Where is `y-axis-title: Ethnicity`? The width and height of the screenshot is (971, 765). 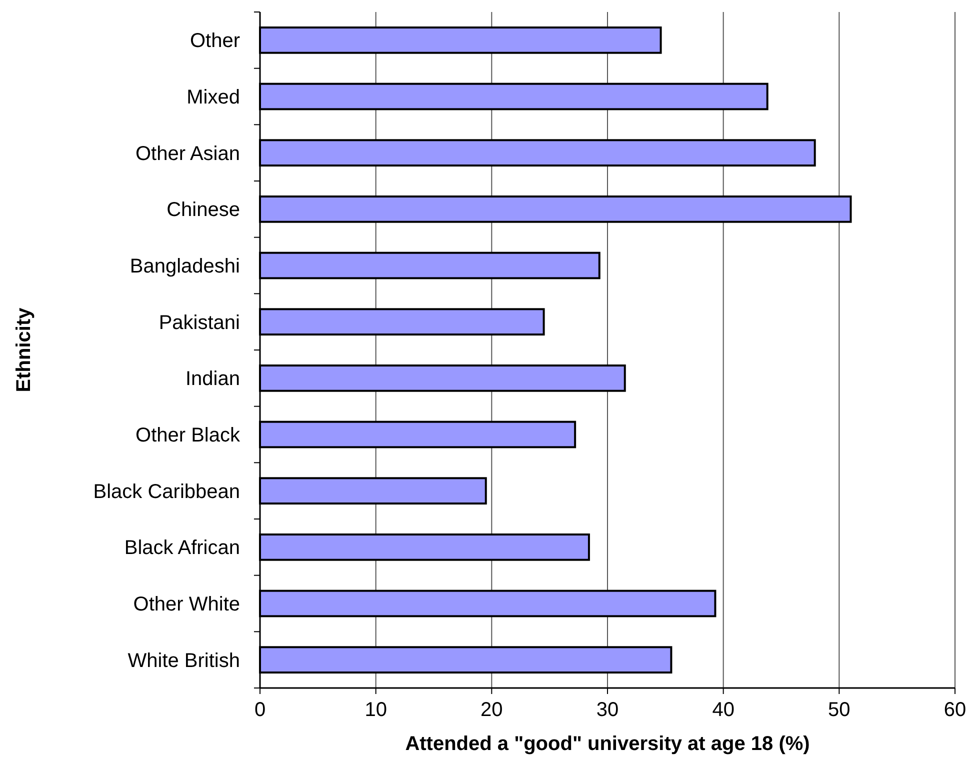
y-axis-title: Ethnicity is located at coordinates (24, 349).